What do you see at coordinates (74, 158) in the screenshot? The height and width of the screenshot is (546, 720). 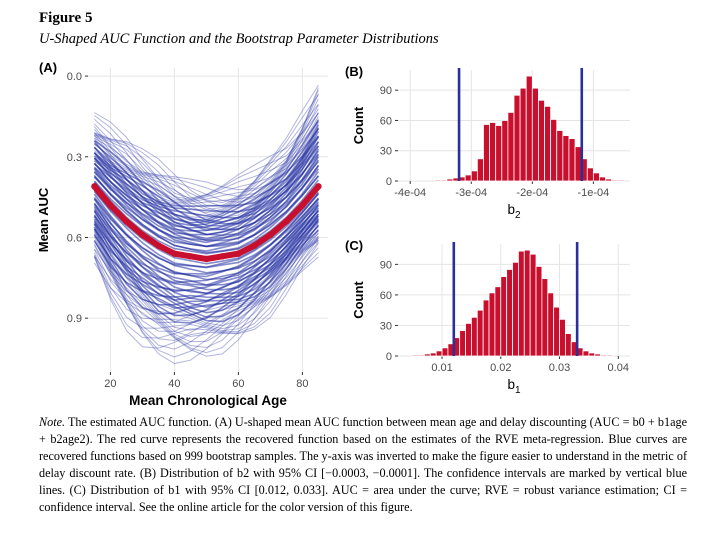 I see `y-tick-label: 0.3` at bounding box center [74, 158].